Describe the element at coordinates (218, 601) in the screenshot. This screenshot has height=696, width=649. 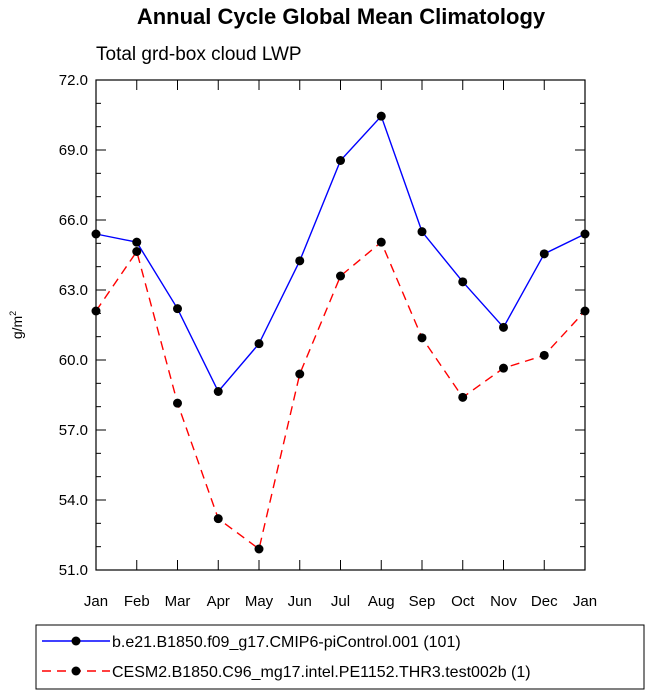
I see `x-tick-label: Apr` at that location.